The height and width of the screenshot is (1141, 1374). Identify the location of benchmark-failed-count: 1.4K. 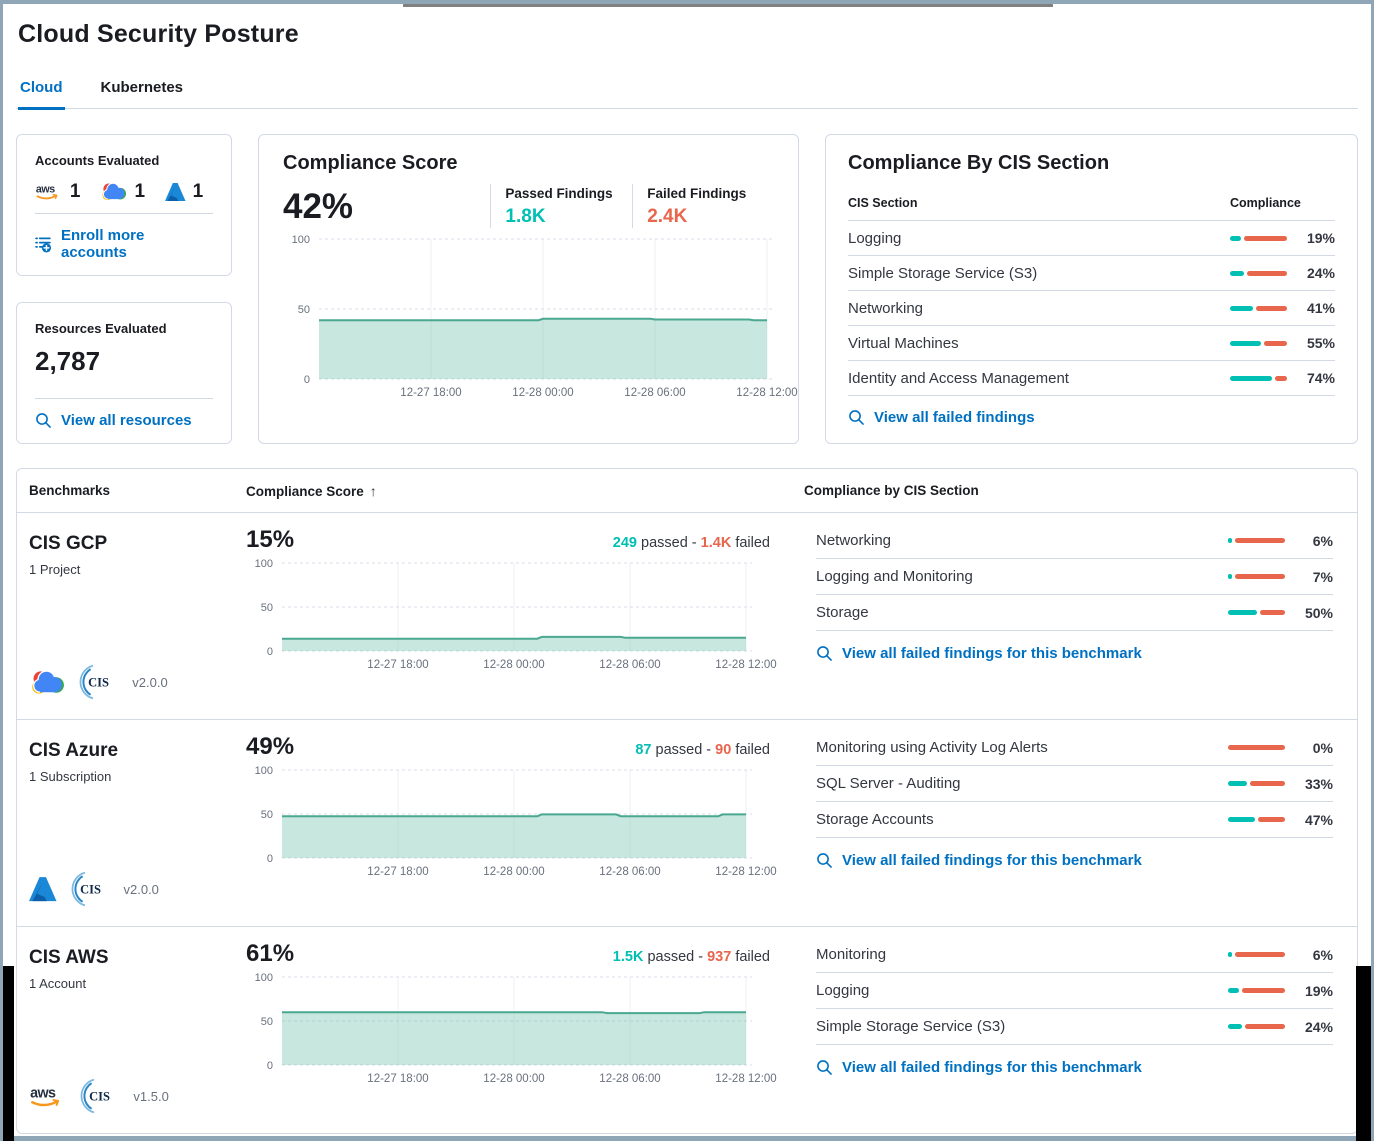
(716, 543).